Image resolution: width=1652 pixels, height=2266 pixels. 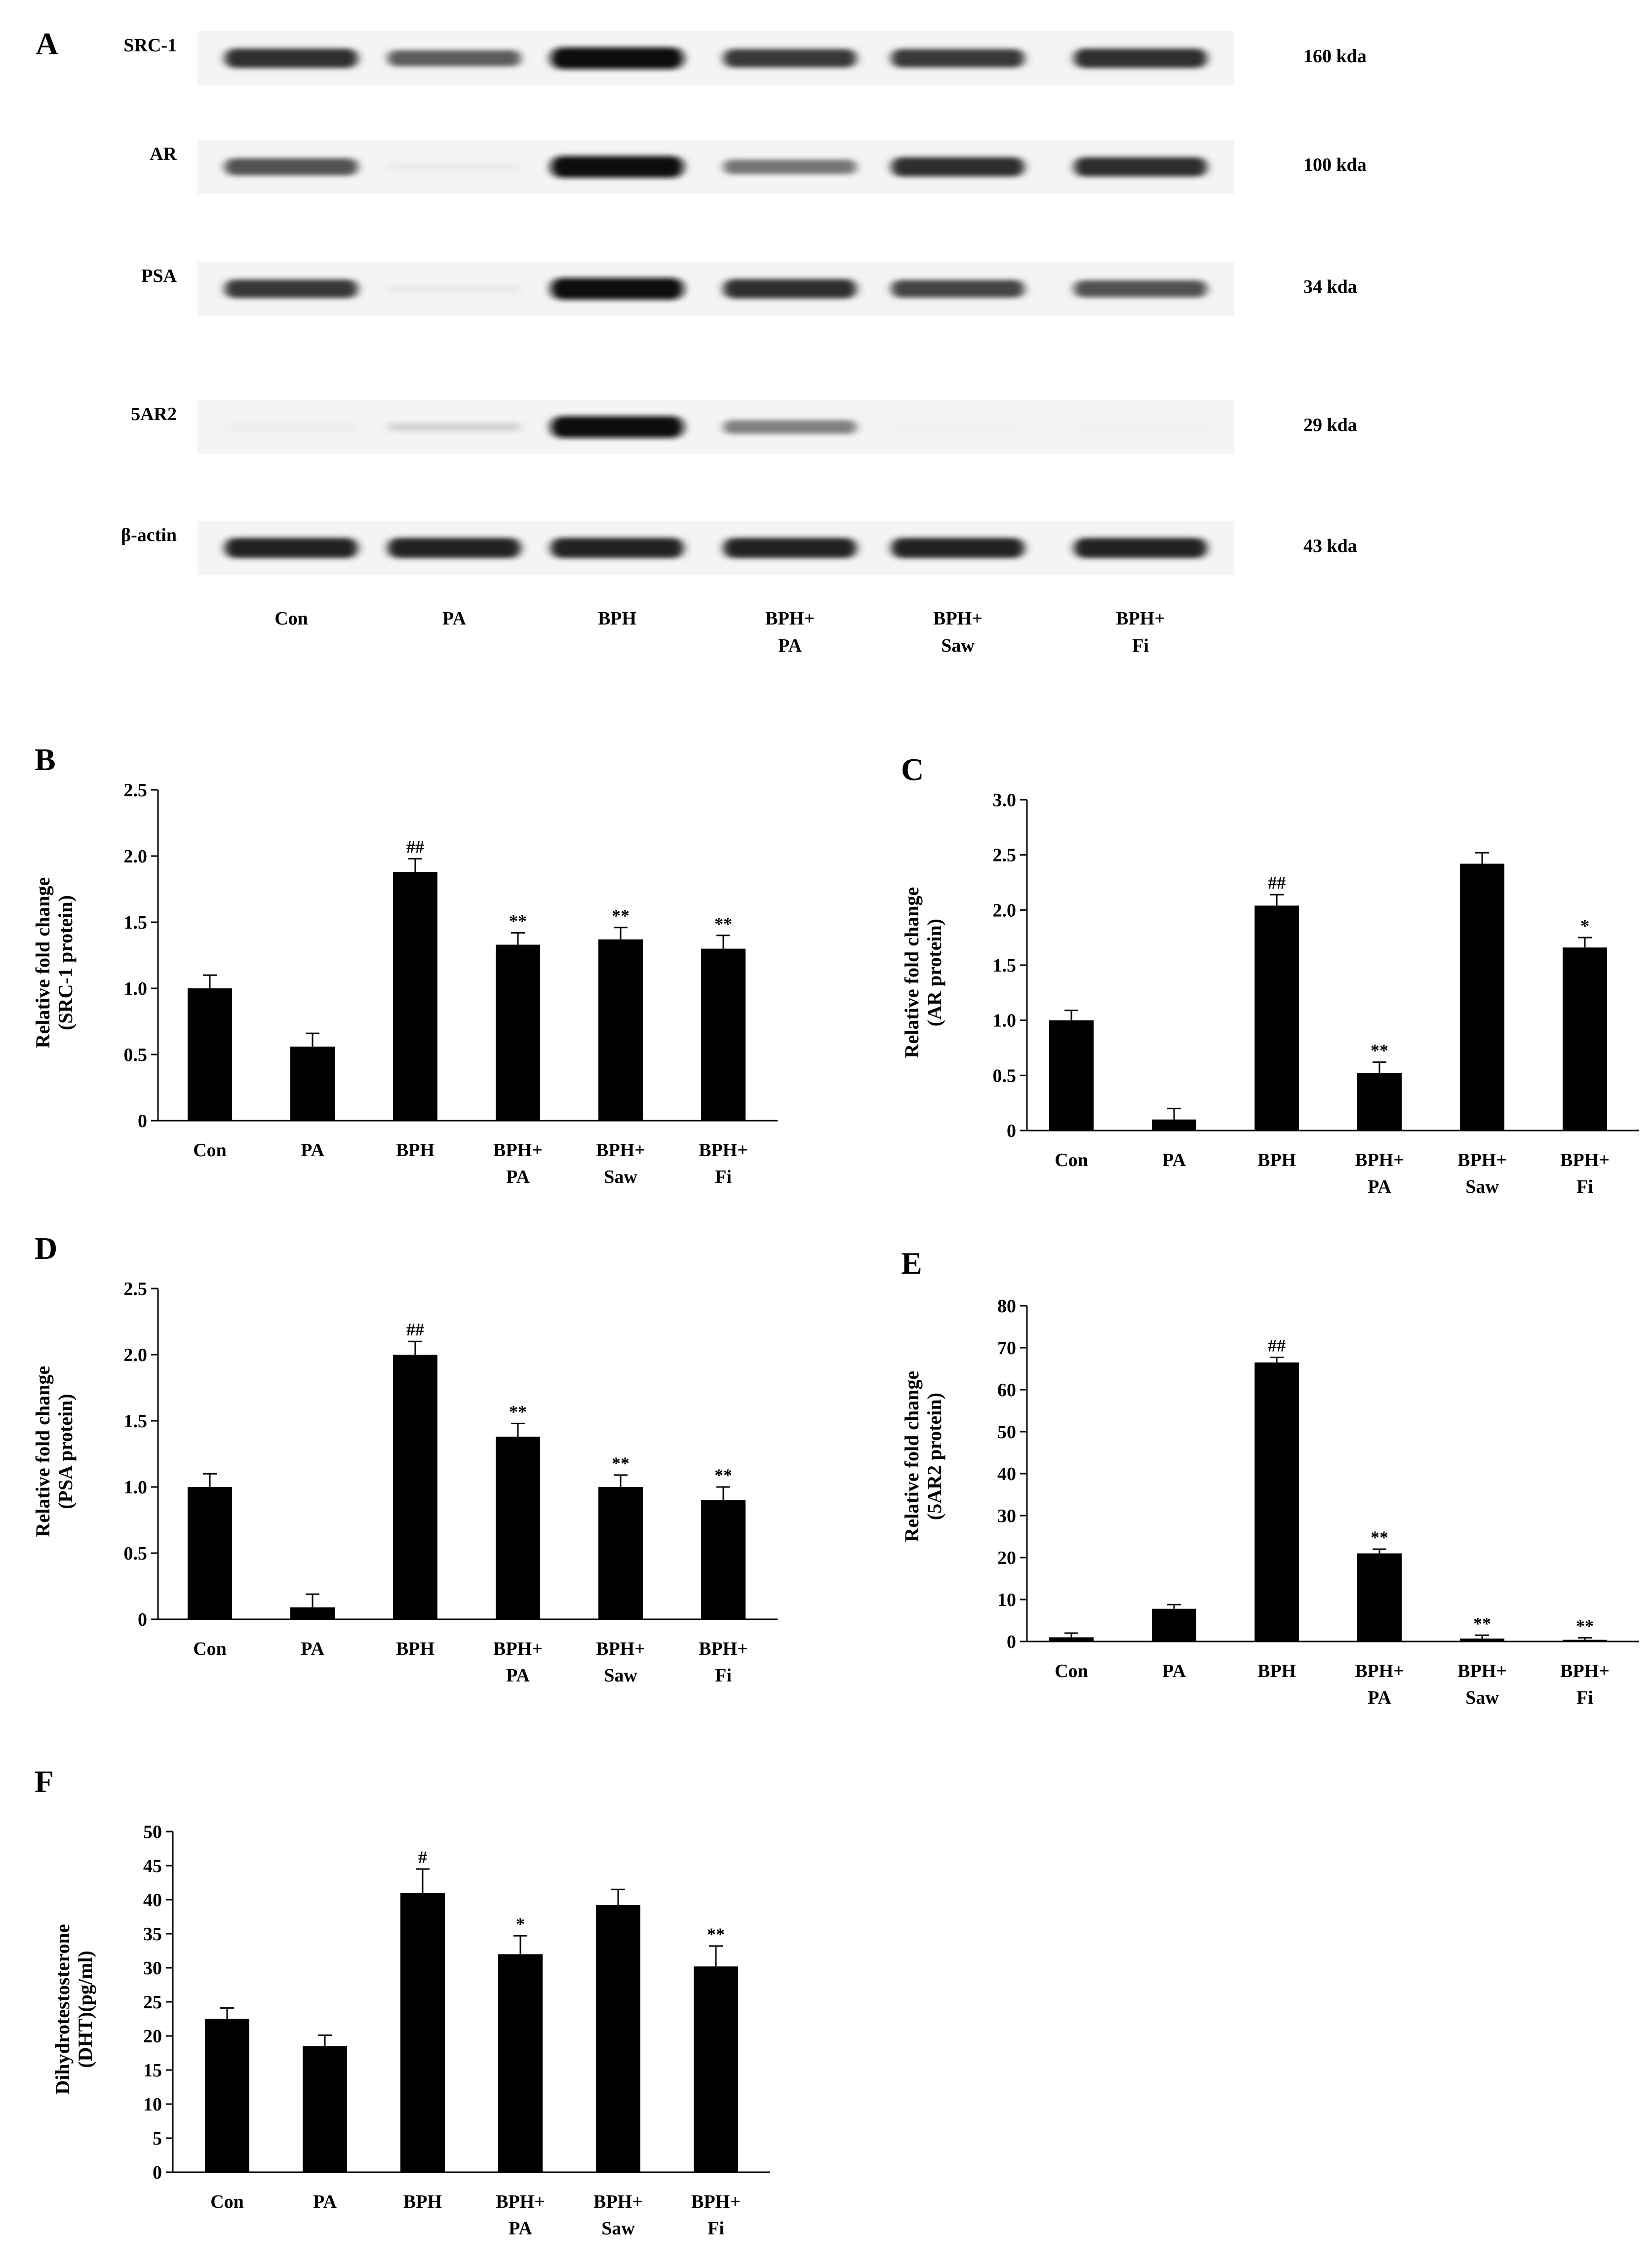 I want to click on lane-label: BPH, so click(x=617, y=618).